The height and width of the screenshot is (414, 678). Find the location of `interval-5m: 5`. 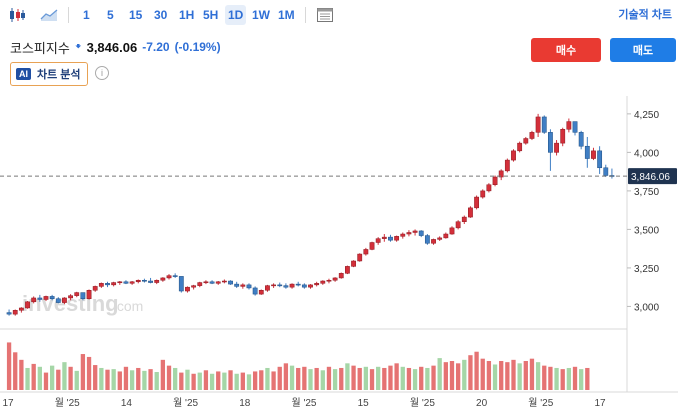

interval-5m: 5 is located at coordinates (110, 15).